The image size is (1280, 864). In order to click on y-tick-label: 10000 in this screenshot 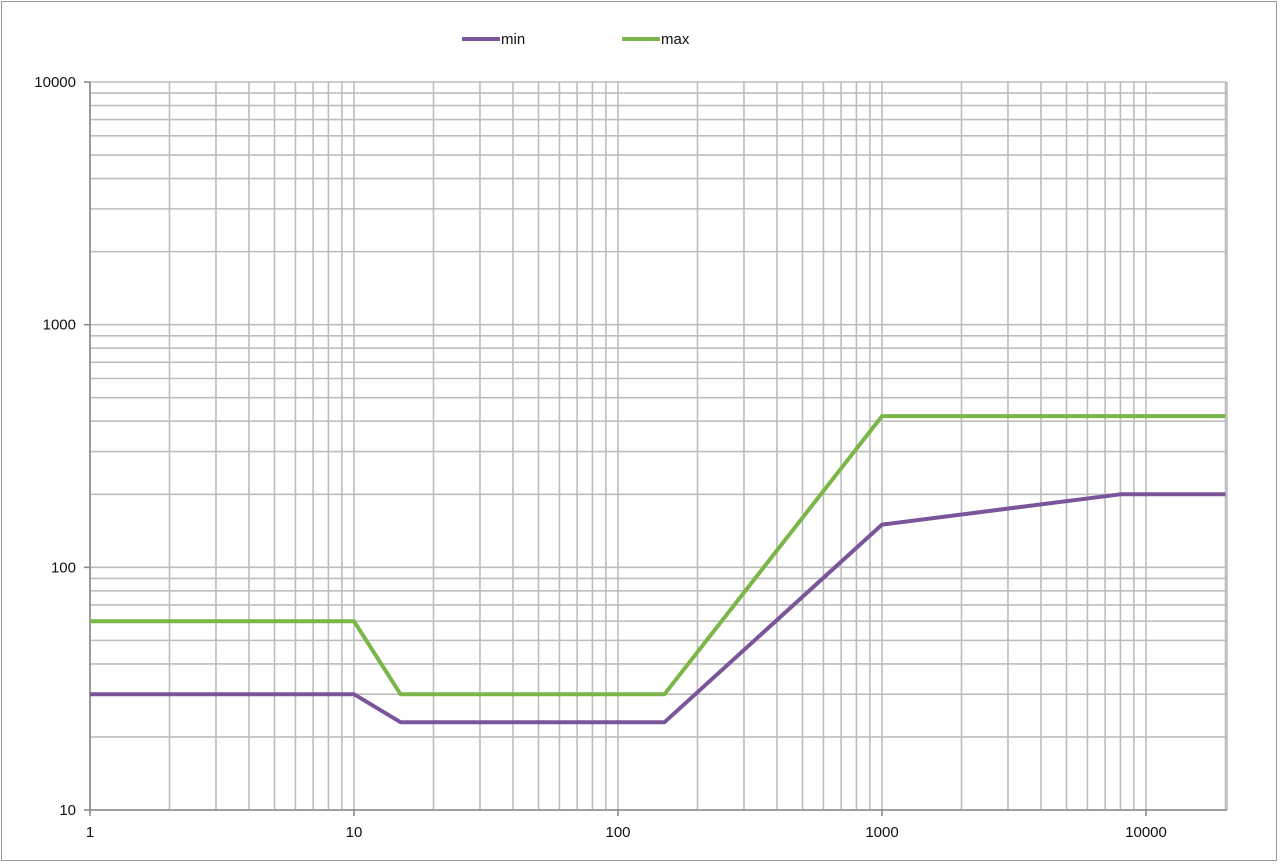, I will do `click(55, 82)`.